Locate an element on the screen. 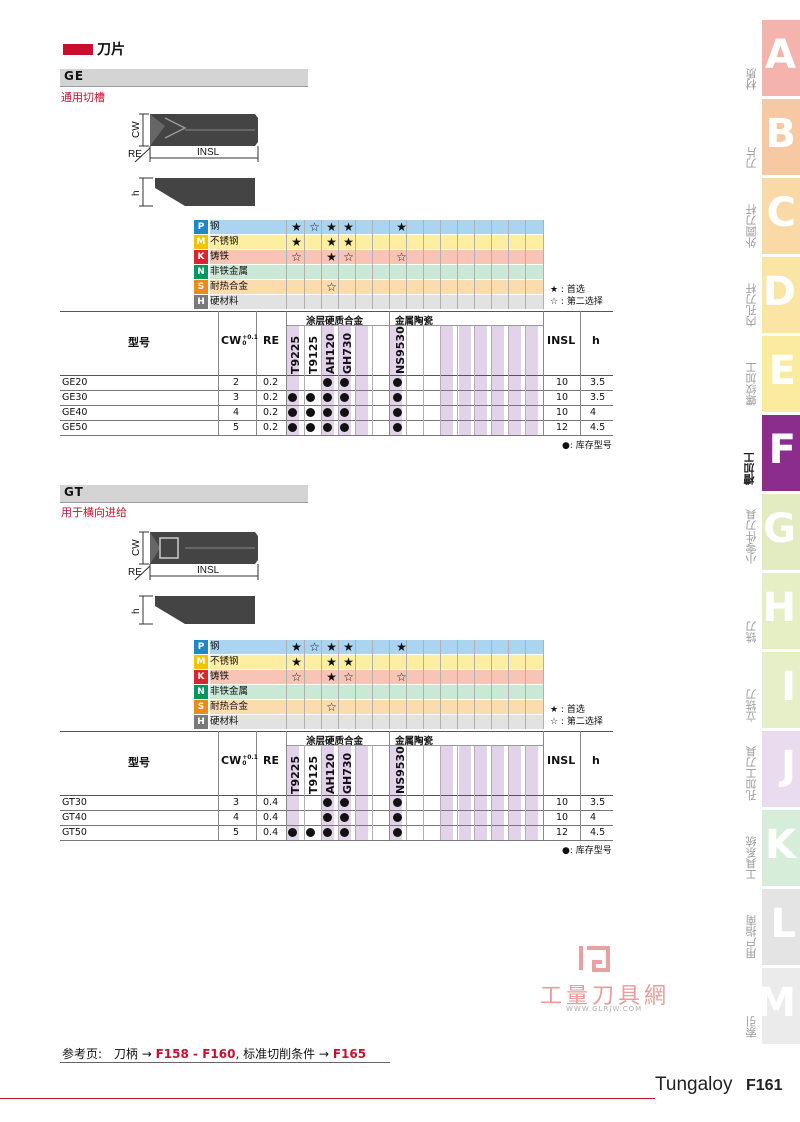  side-tab-label: 外圆刀杆 is located at coordinates (751, 226).